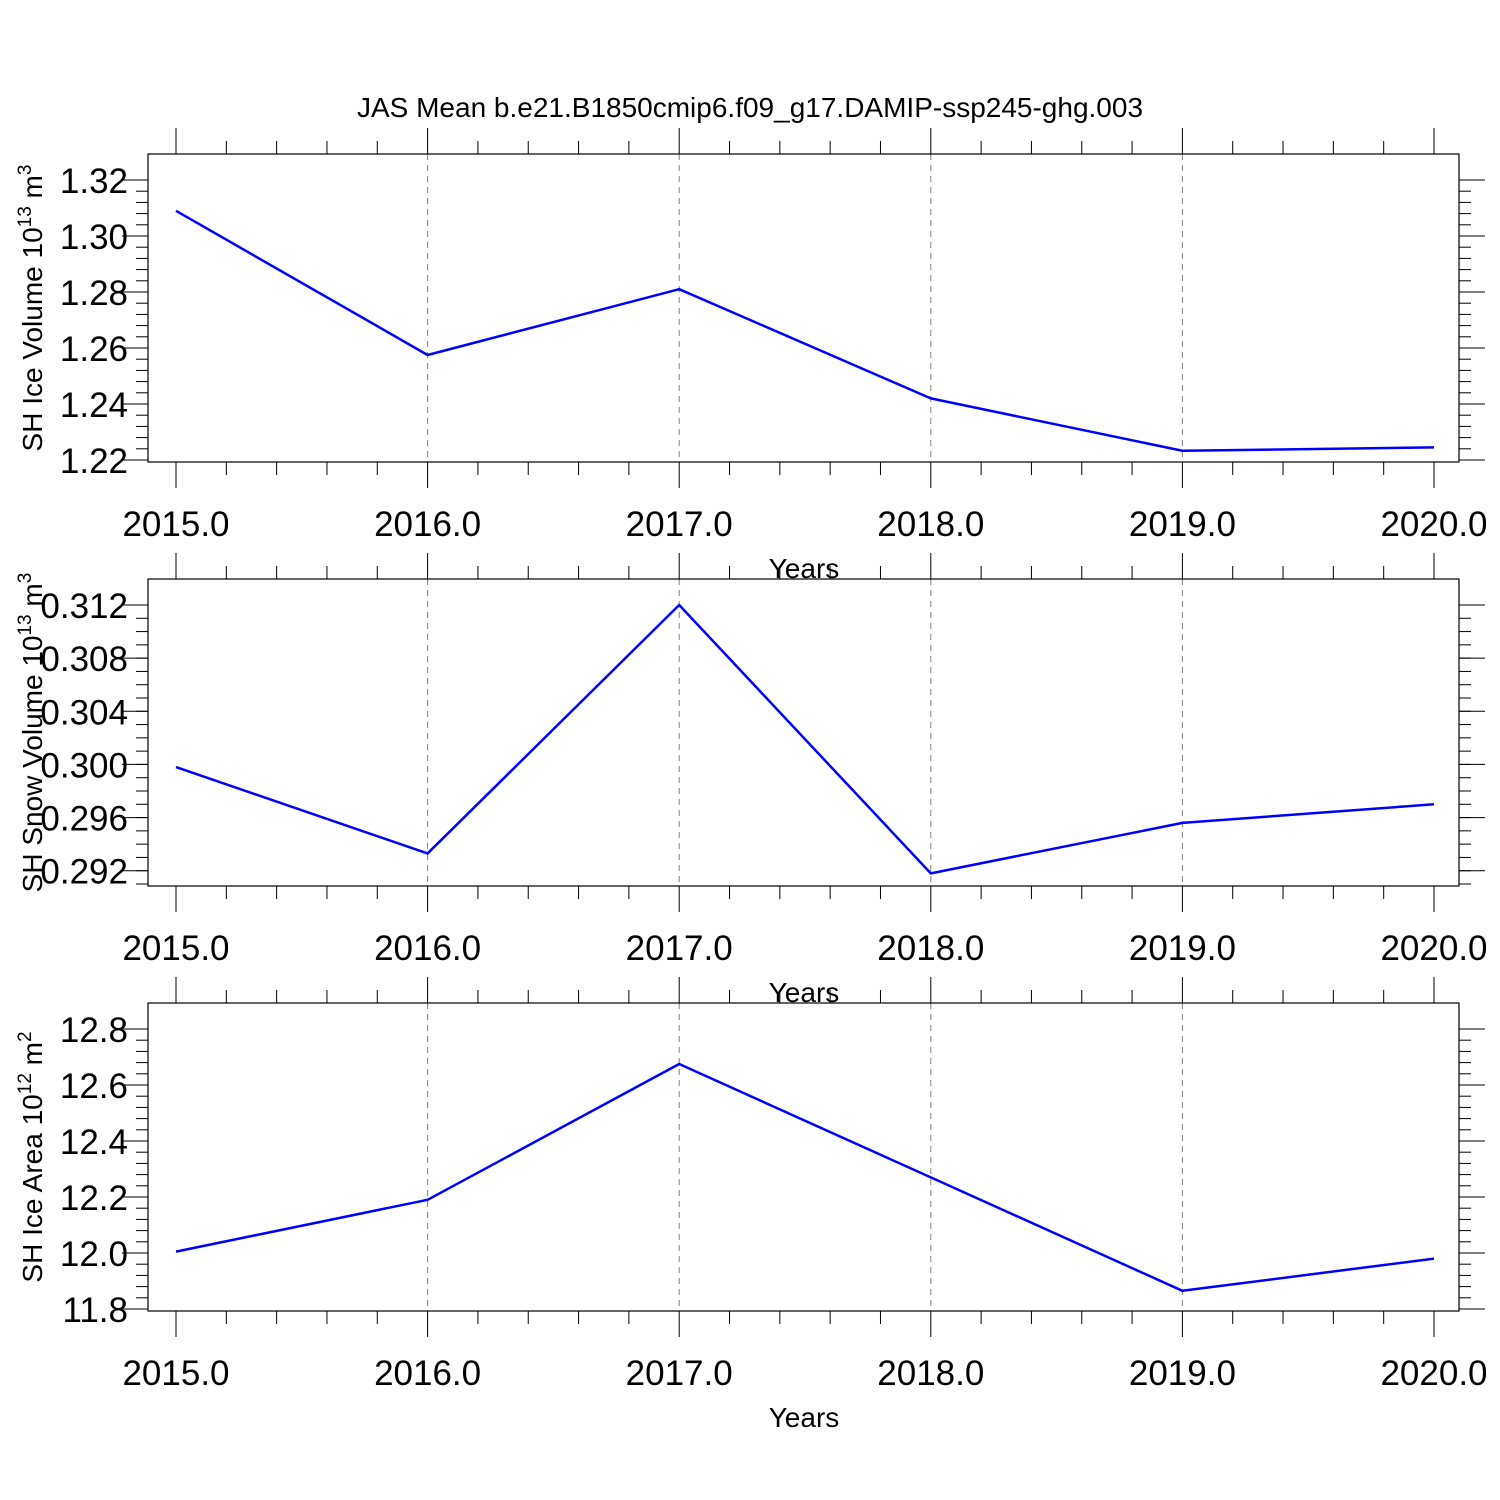 This screenshot has height=1500, width=1500. What do you see at coordinates (32, 339) in the screenshot?
I see `y-axis-title-part: SH Ice Volume 10` at bounding box center [32, 339].